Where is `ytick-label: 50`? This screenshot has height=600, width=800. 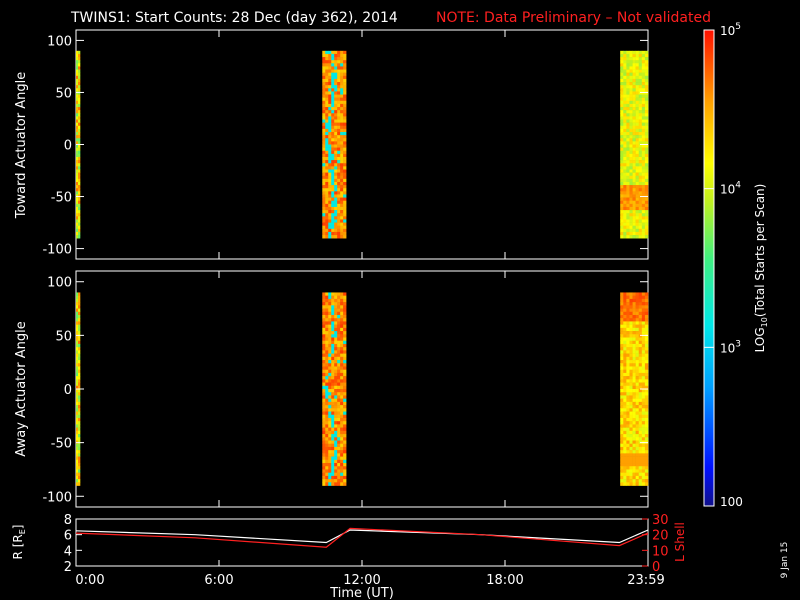
ytick-label: 50 is located at coordinates (63, 336).